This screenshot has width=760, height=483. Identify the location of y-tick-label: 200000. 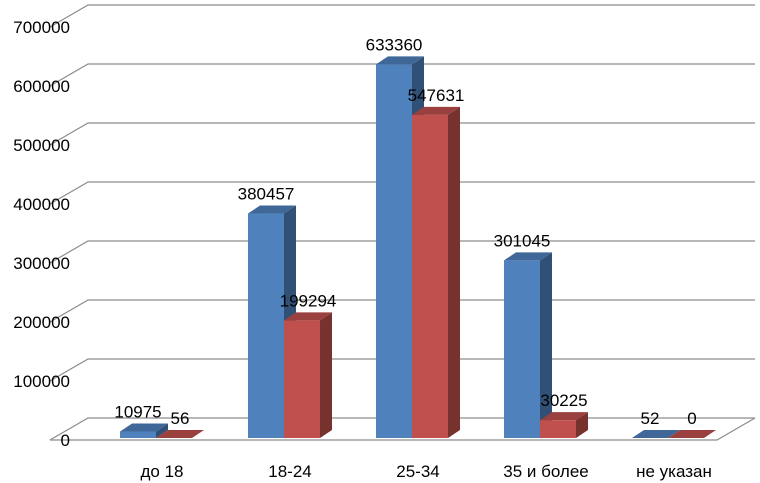
(41, 322).